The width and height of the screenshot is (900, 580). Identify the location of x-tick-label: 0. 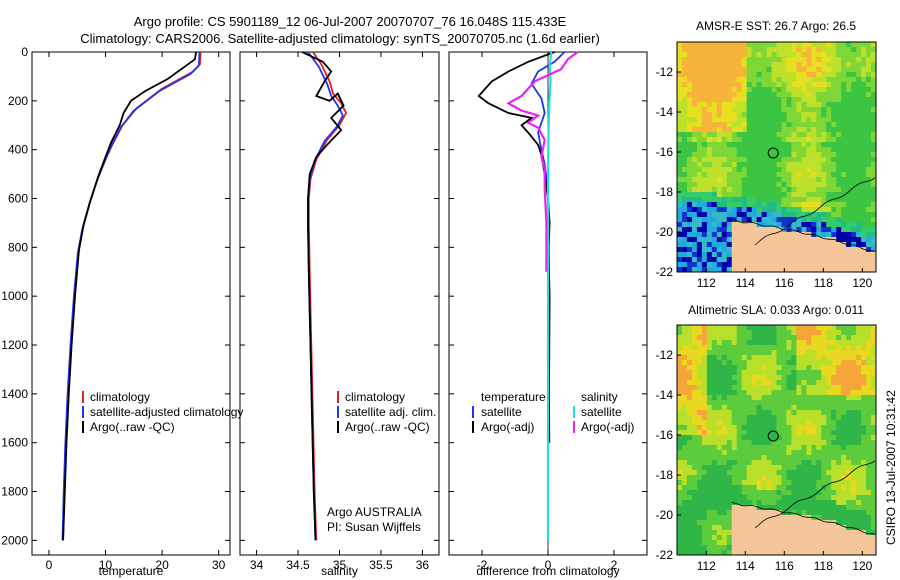
(548, 565).